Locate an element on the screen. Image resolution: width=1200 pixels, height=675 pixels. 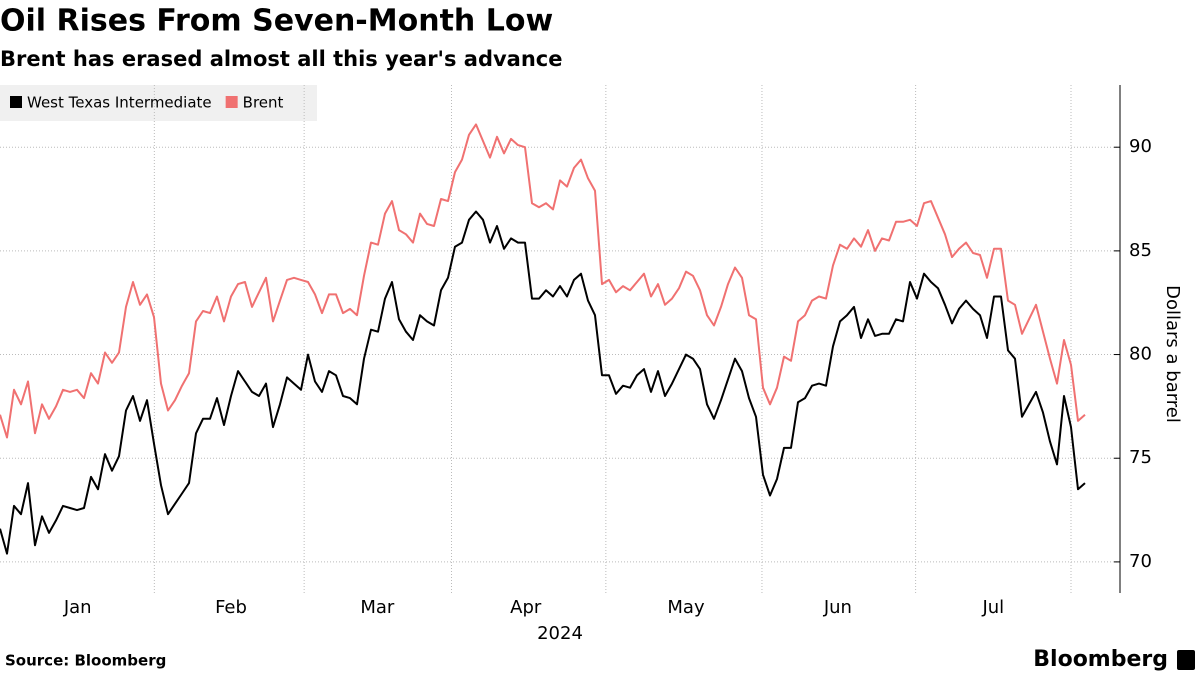
chart-title: Oil Rises From Seven-Month Low is located at coordinates (276, 21).